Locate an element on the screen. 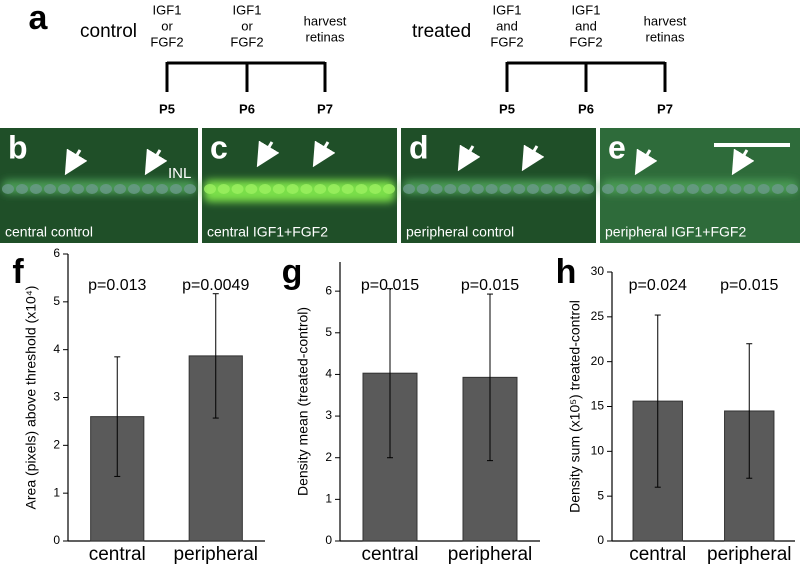 Image resolution: width=800 pixels, height=568 pixels. y-axis-label: Area (pixels) above threshold (x10⁴) is located at coordinates (31, 398).